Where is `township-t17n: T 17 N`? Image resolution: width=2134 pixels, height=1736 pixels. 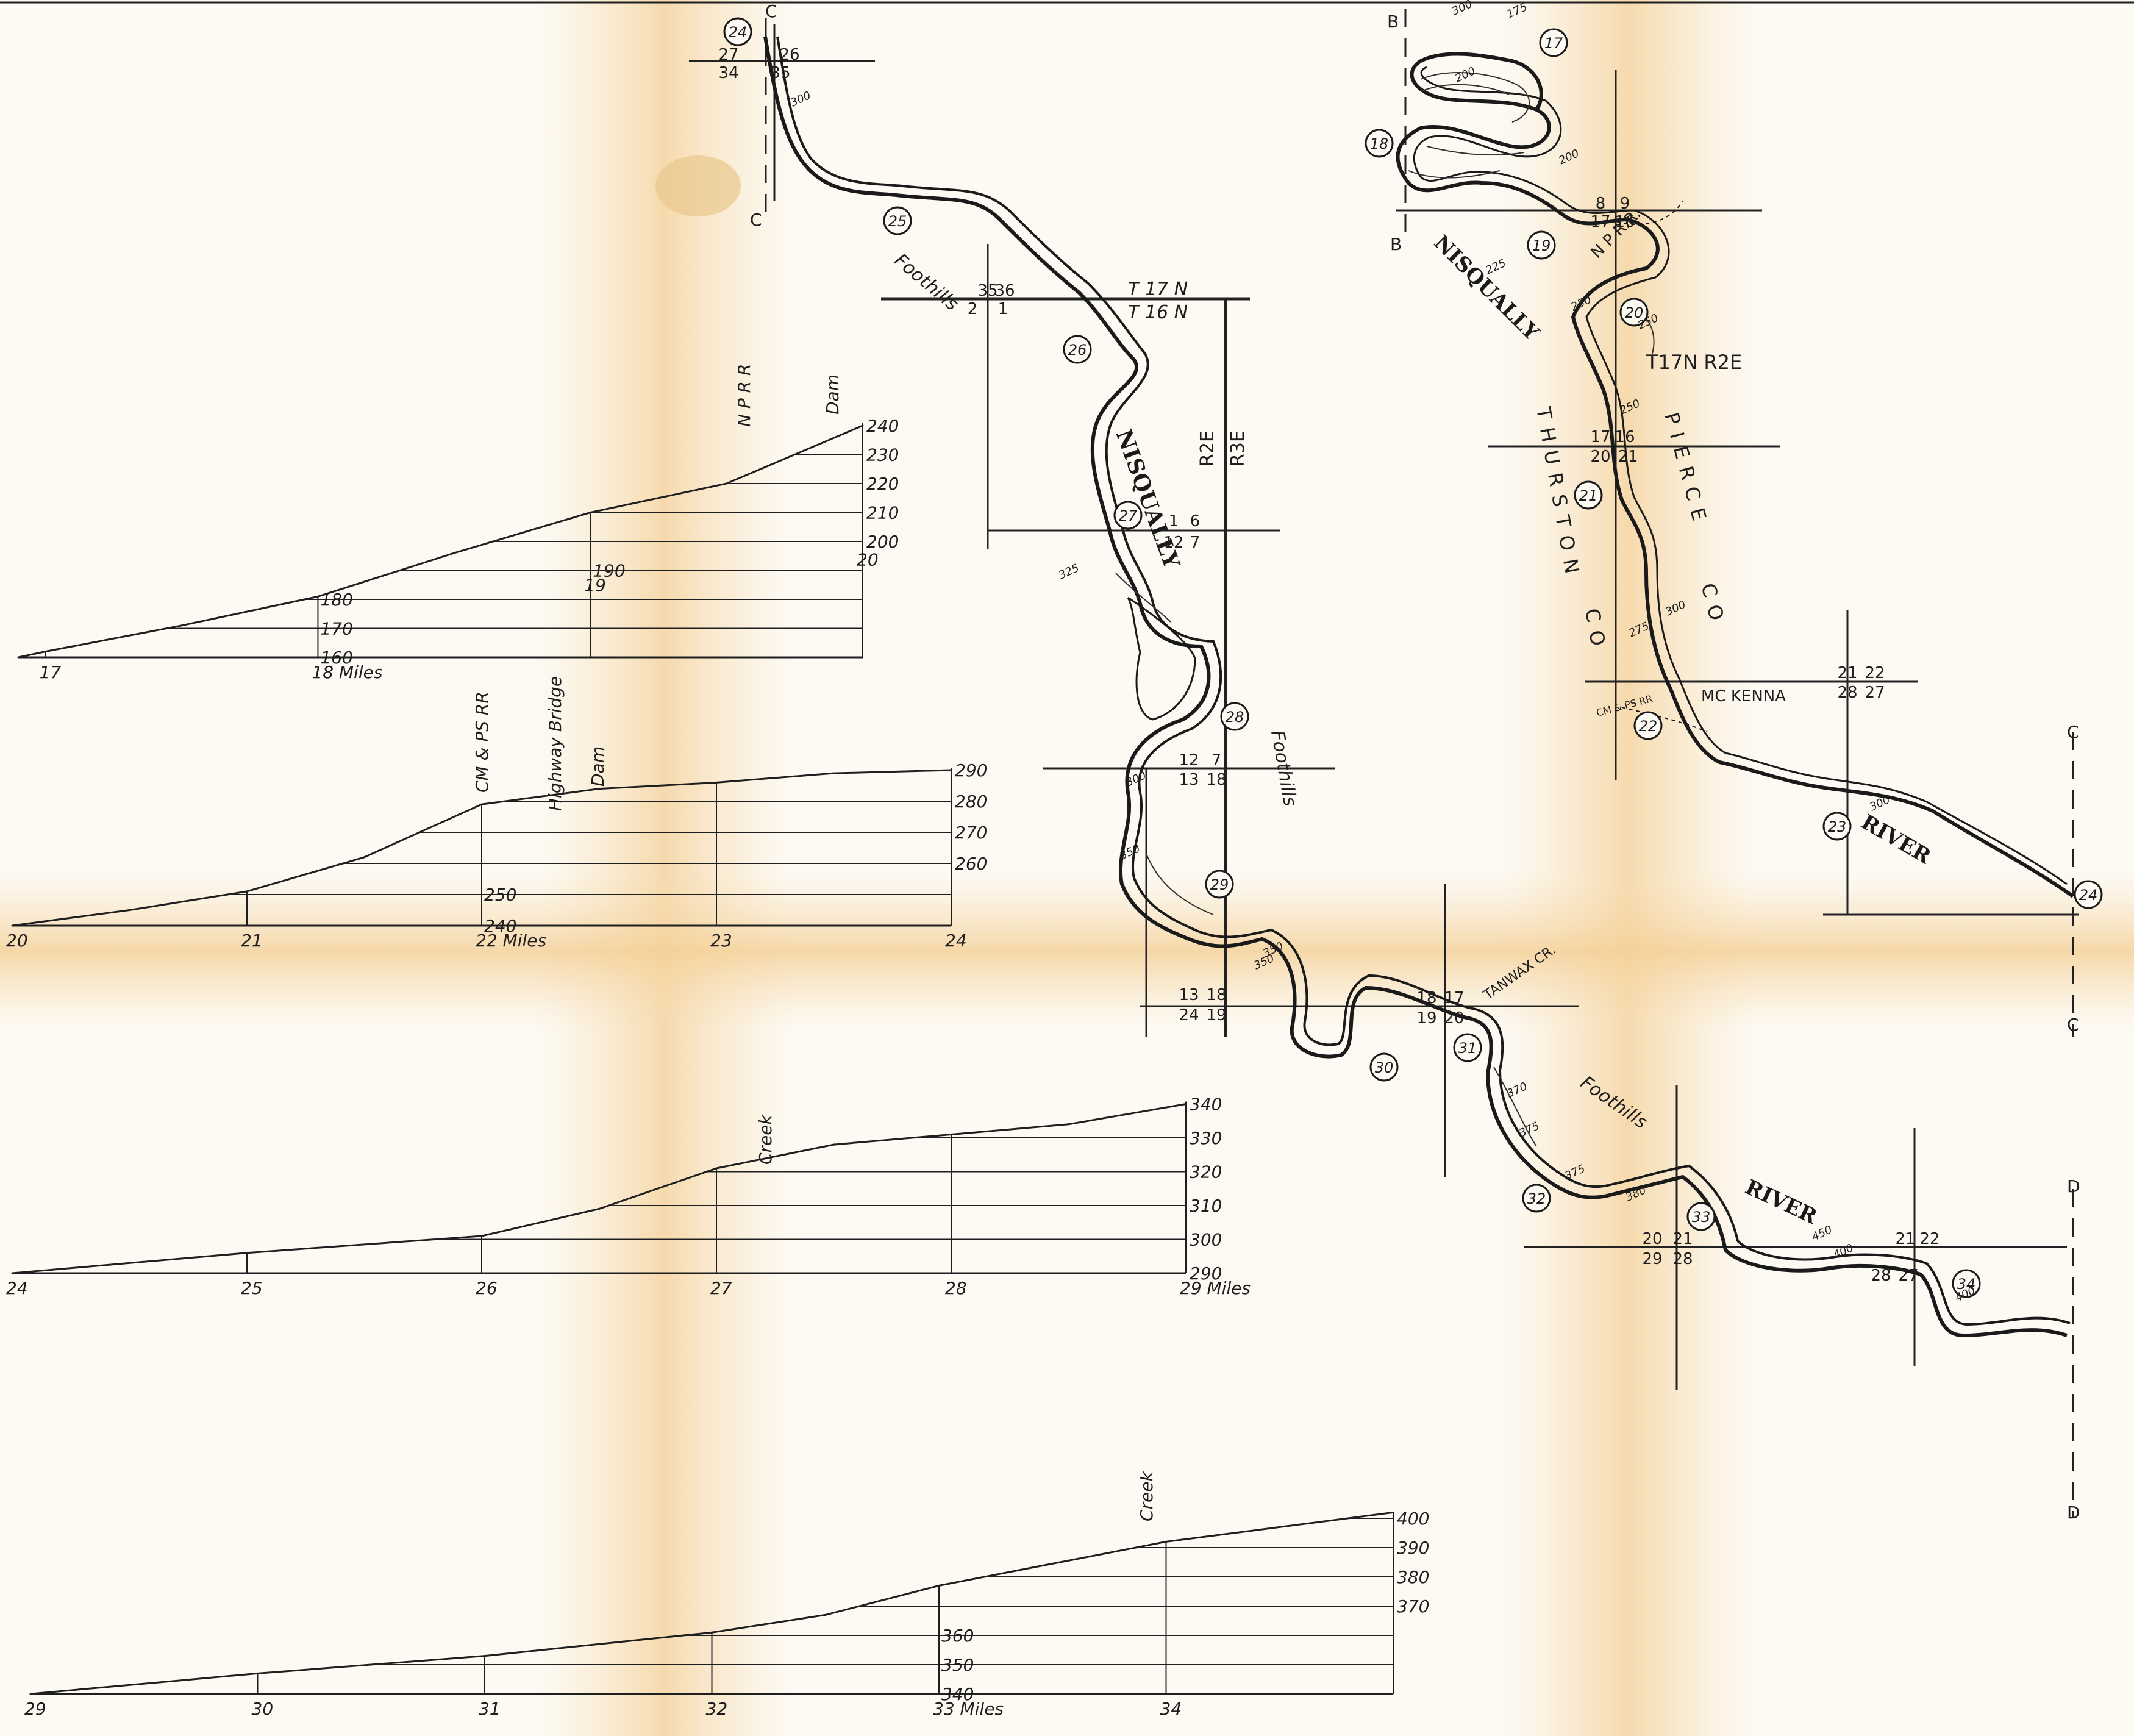
township-t17n: T 17 N is located at coordinates (1158, 289).